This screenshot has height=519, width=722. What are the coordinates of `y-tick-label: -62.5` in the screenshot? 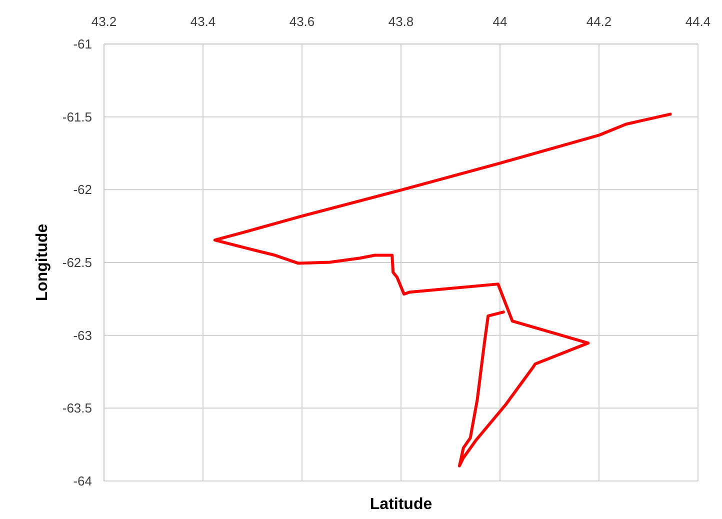 It's located at (77, 262).